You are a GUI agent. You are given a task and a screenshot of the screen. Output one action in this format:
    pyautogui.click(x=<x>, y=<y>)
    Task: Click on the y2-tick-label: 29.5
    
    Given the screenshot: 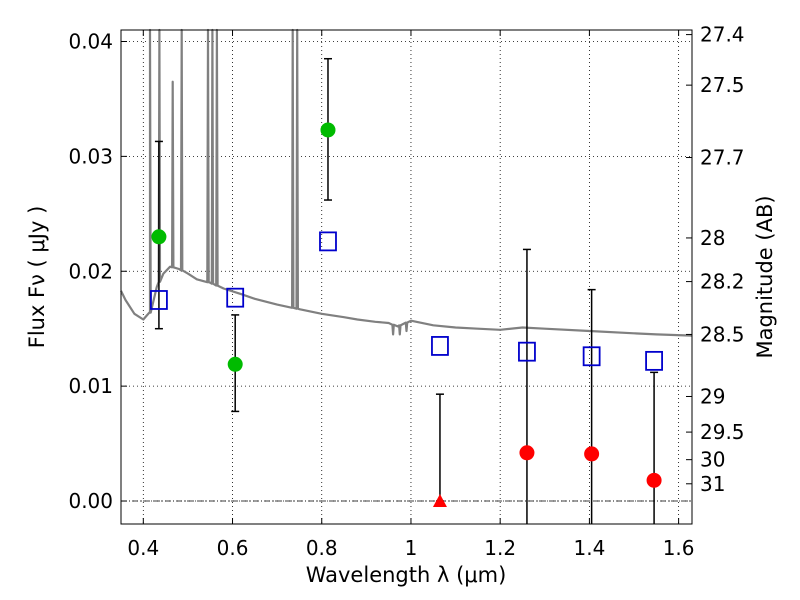 What is the action you would take?
    pyautogui.click(x=722, y=432)
    